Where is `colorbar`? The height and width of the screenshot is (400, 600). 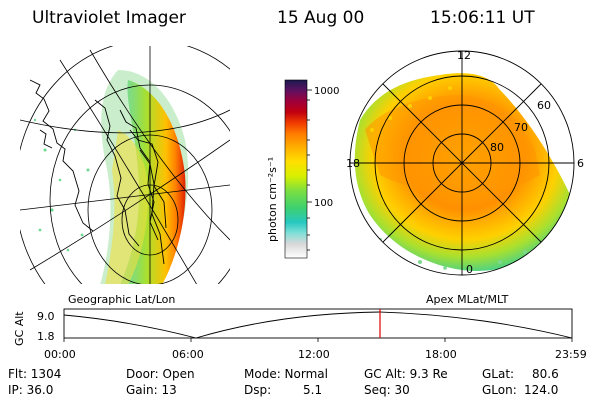 colorbar is located at coordinates (296, 169).